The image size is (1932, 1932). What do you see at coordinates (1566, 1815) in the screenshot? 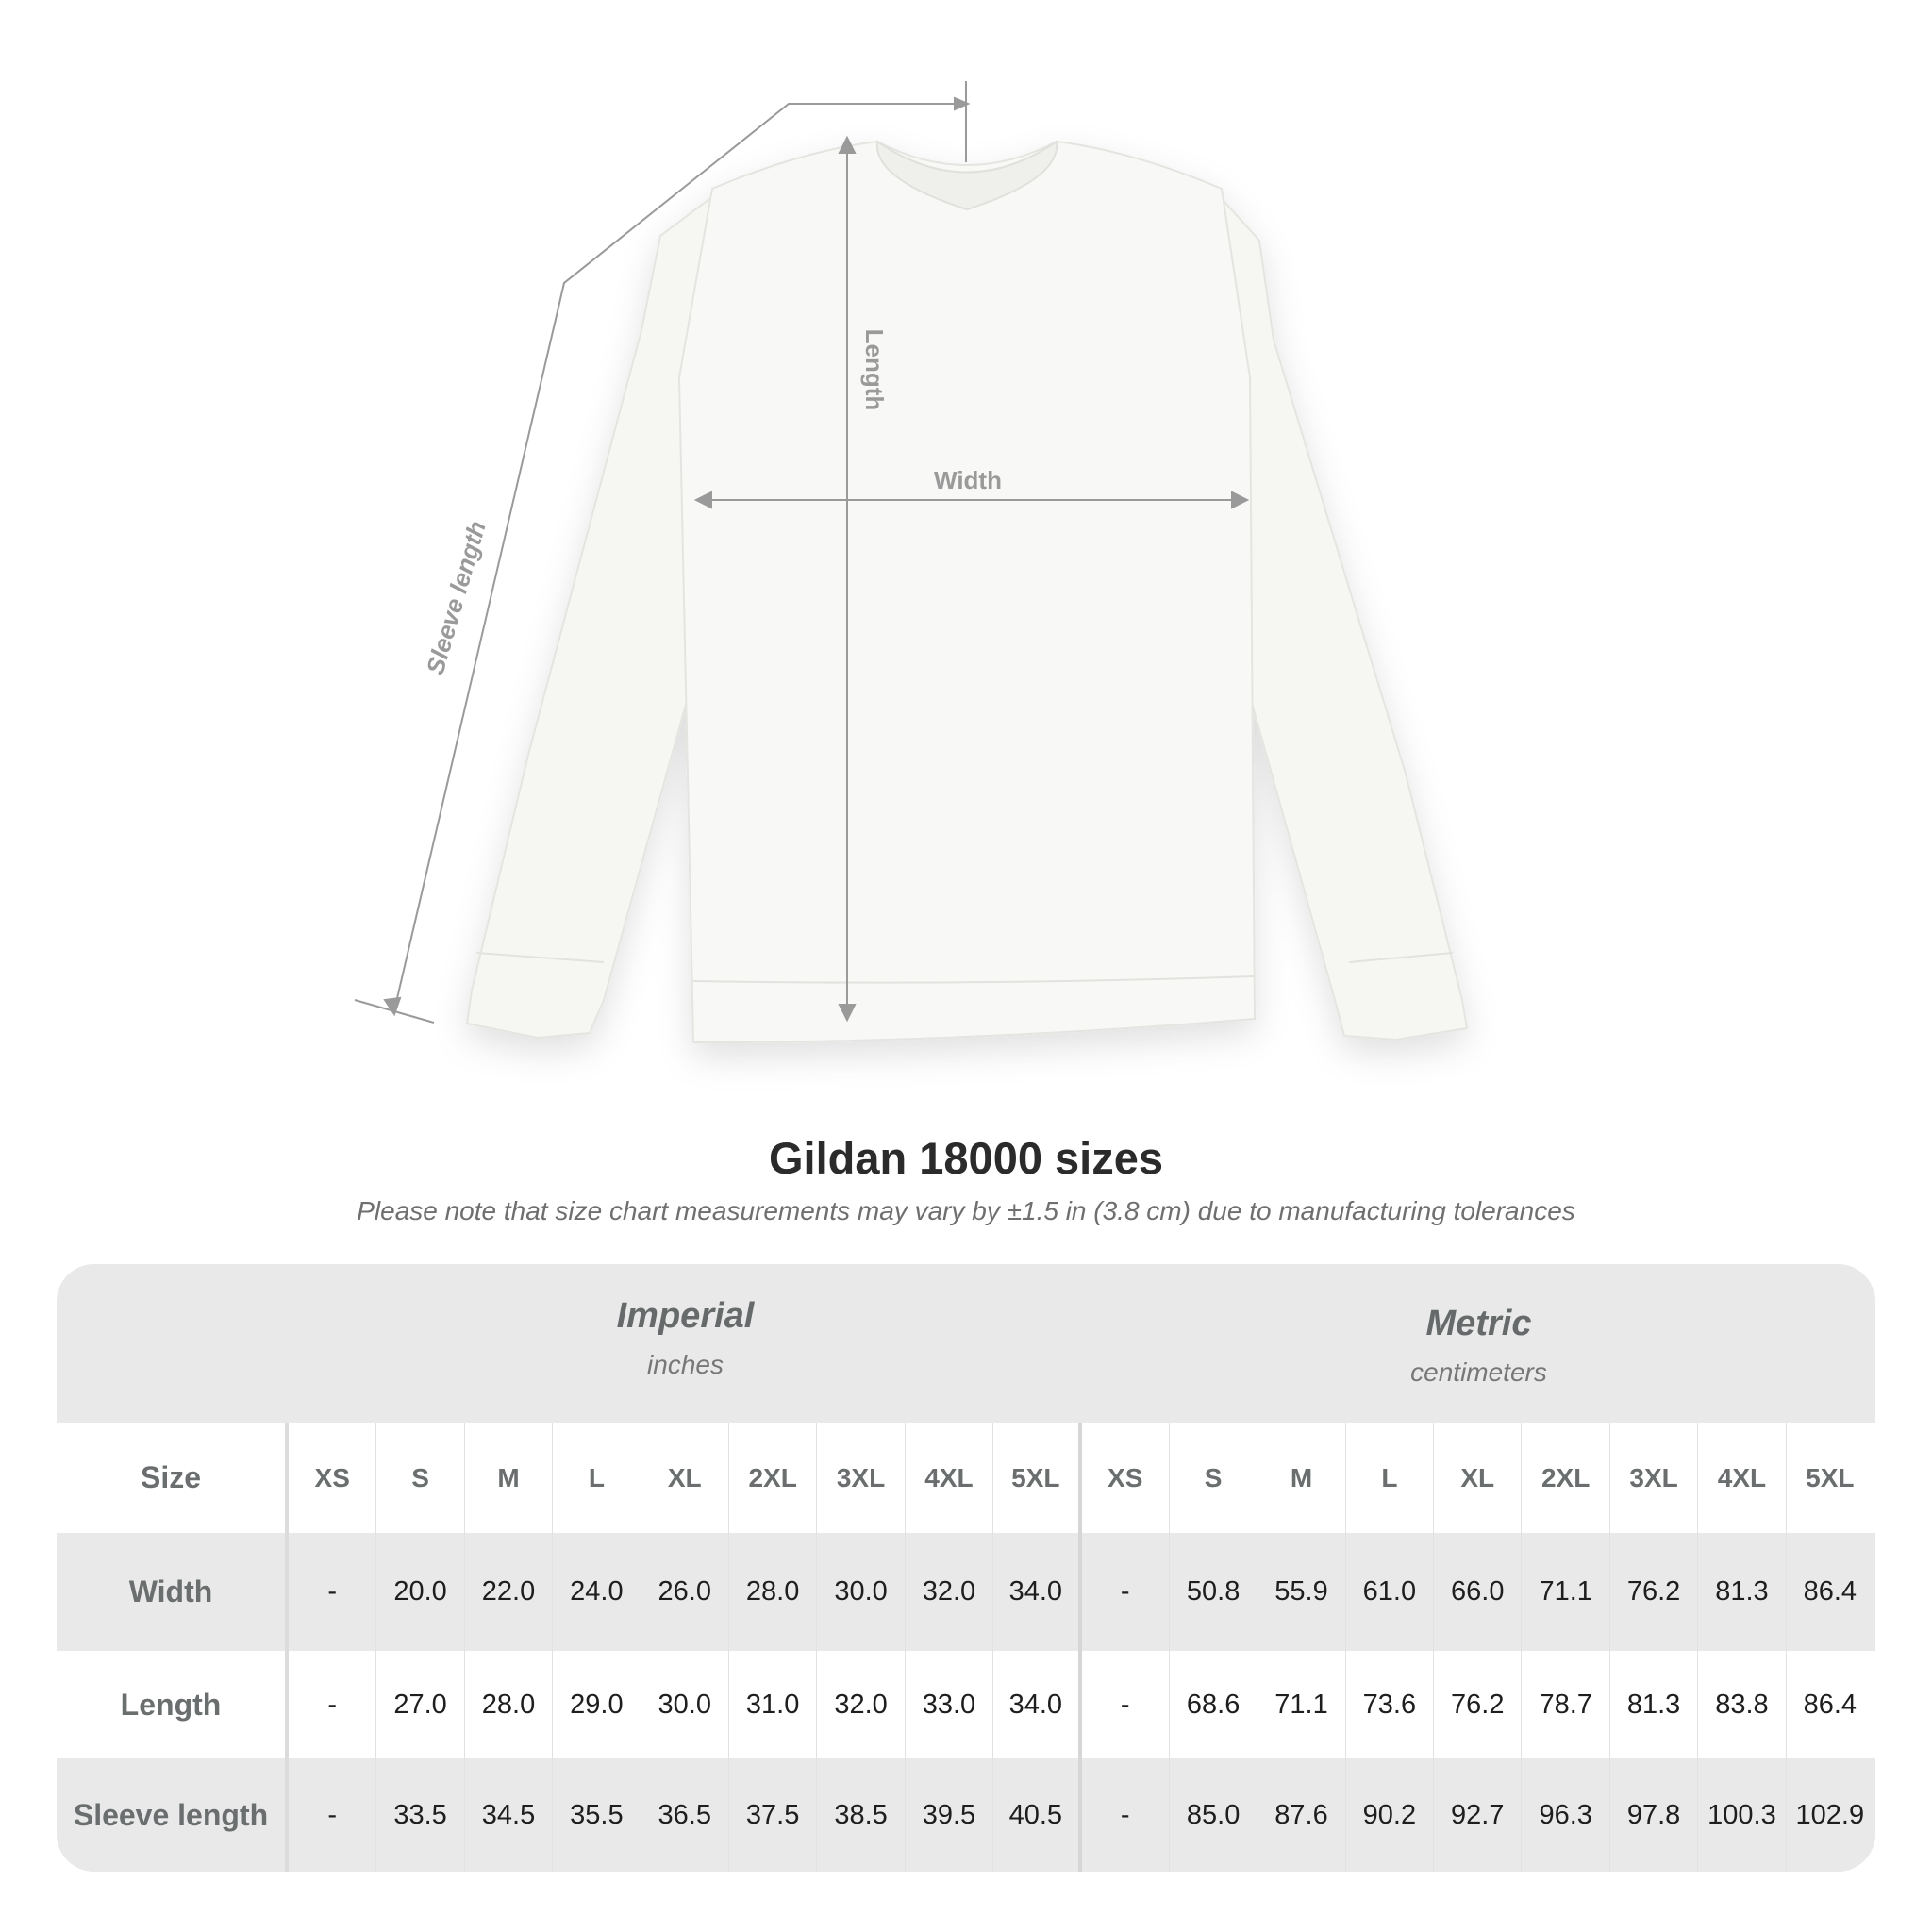
I see `table-cell: 96.3` at bounding box center [1566, 1815].